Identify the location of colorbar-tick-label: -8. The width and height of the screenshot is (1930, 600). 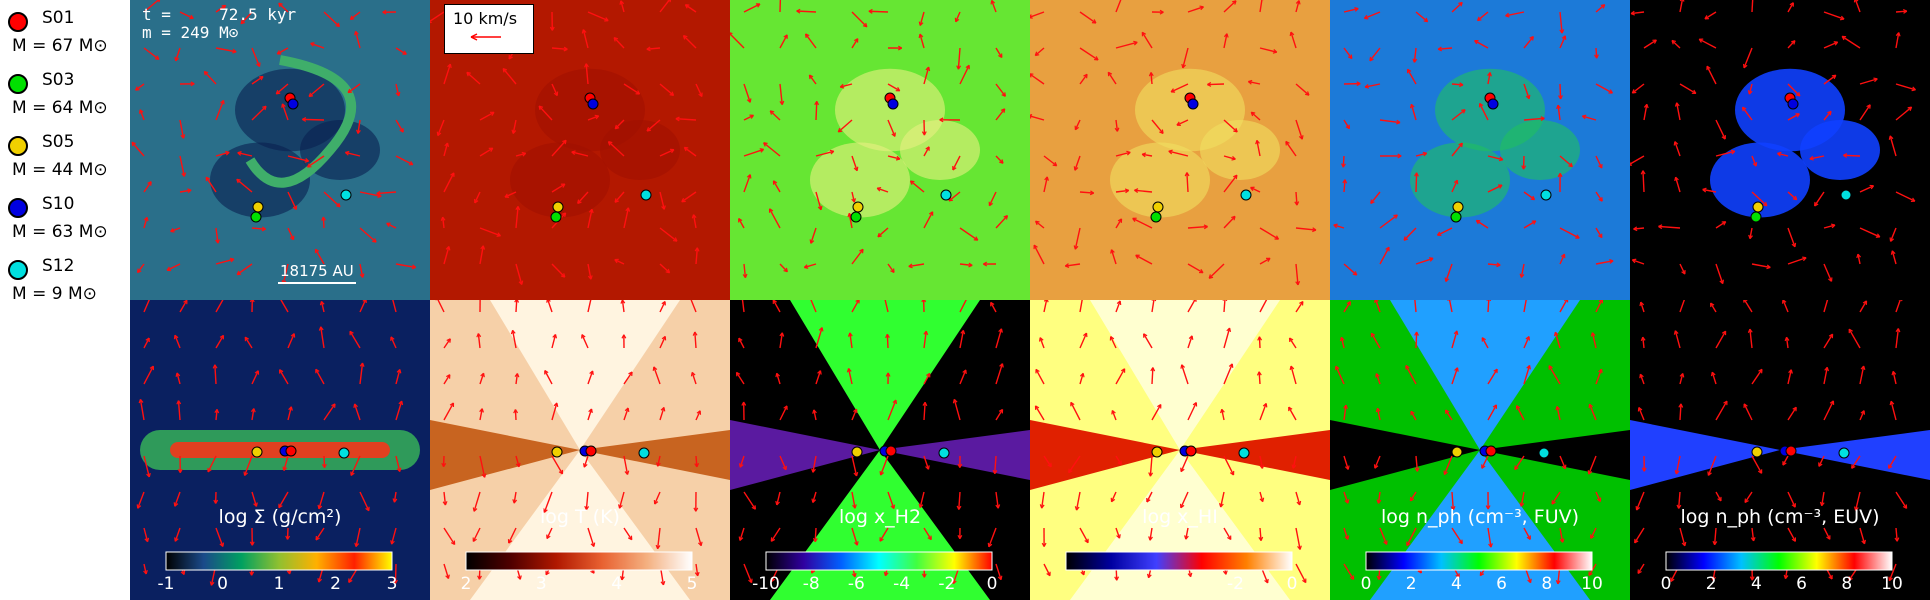
(811, 584).